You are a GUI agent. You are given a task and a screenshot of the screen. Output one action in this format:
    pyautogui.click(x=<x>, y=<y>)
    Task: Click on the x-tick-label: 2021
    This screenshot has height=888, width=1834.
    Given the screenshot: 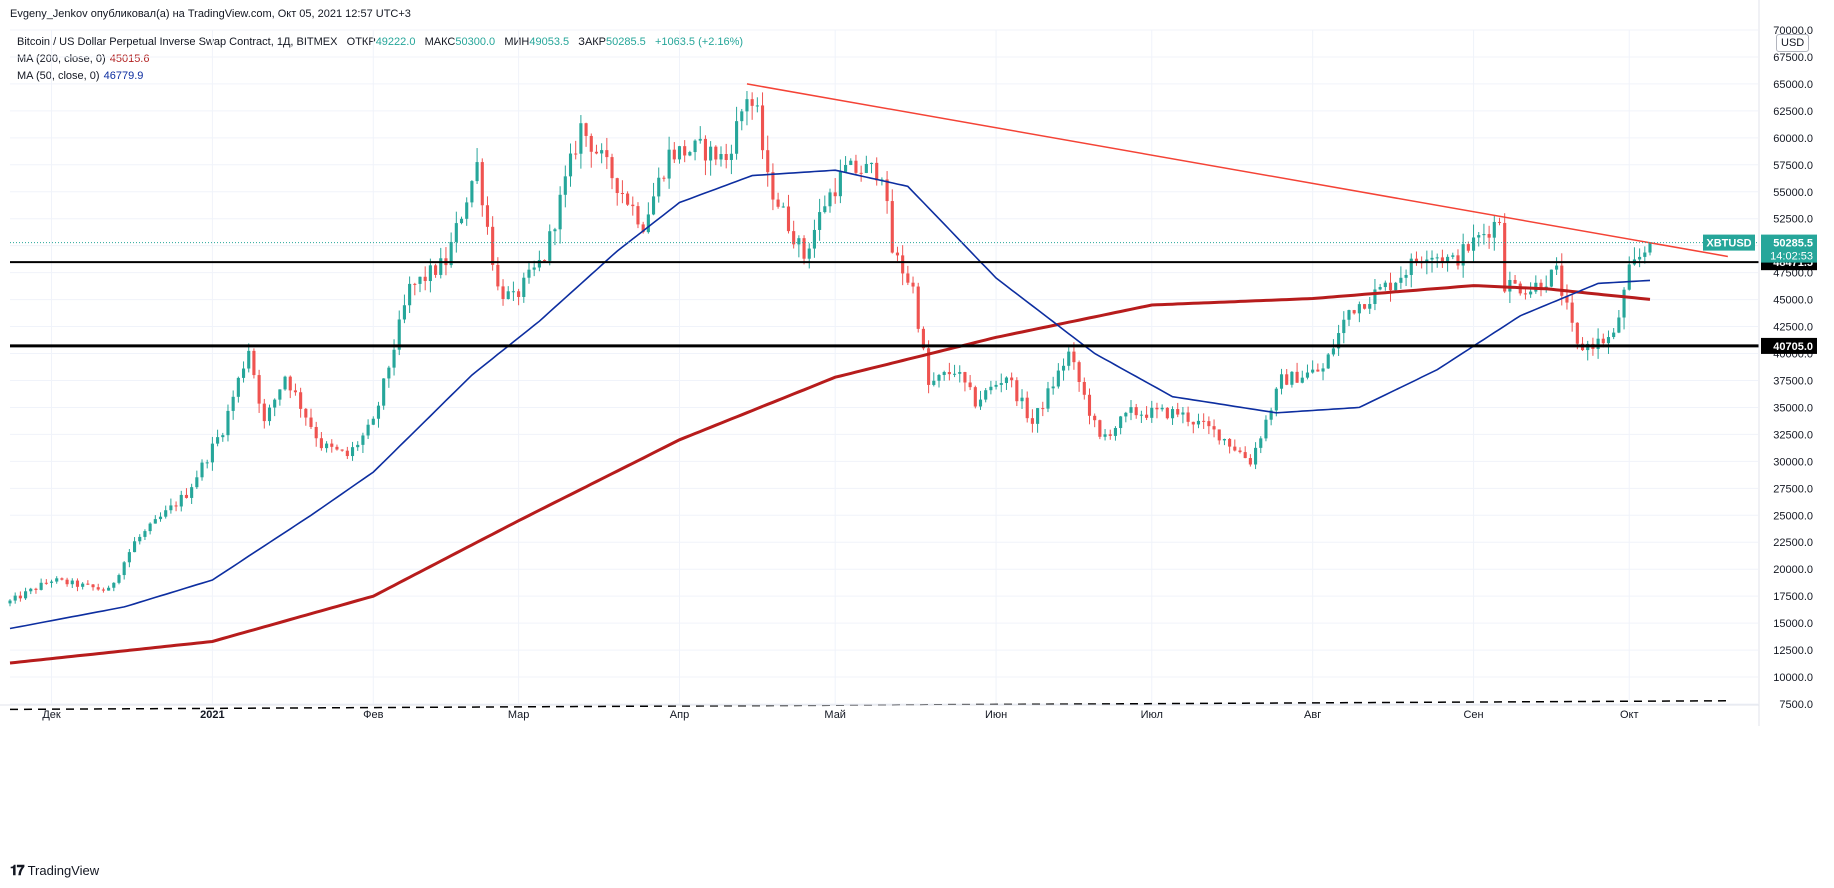 What is the action you would take?
    pyautogui.click(x=212, y=715)
    